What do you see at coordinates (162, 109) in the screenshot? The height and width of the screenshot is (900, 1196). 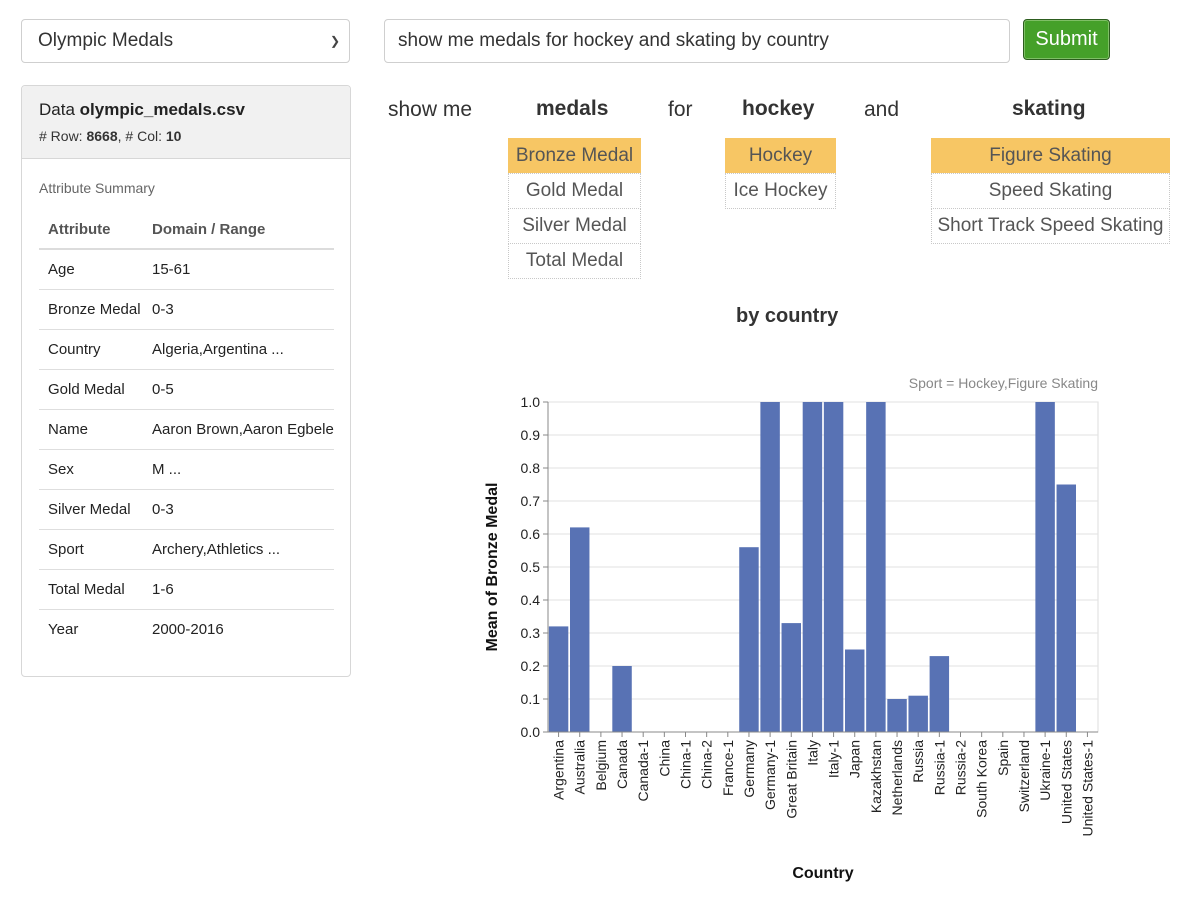 I see `data-file-name: olympic_medals.csv` at bounding box center [162, 109].